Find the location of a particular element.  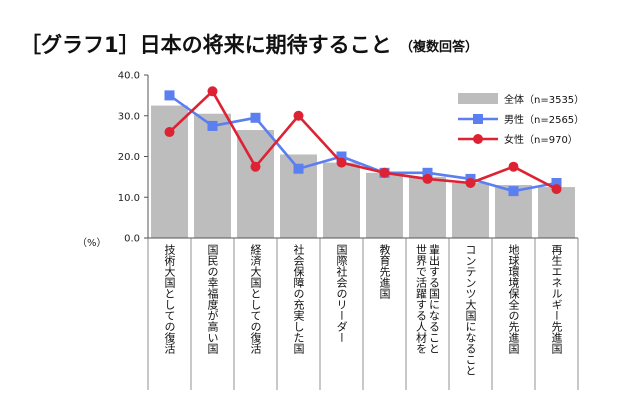

chart-subtitle: （複数回答） is located at coordinates (439, 47).